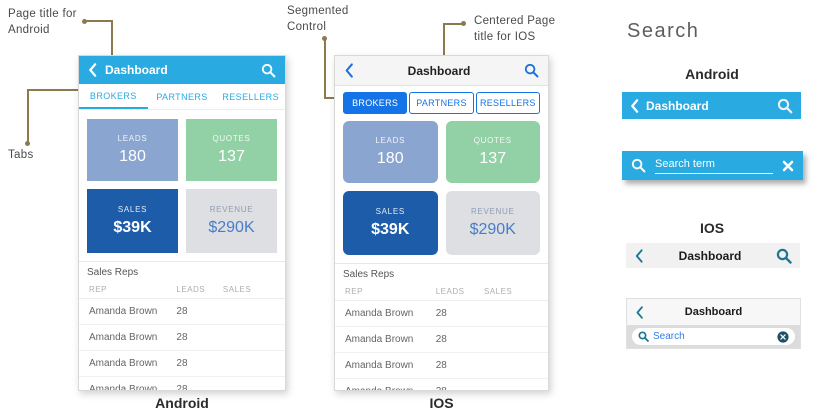 Image resolution: width=820 pixels, height=418 pixels. Describe the element at coordinates (182, 70) in the screenshot. I see `android-app-bar: Dashboard` at that location.